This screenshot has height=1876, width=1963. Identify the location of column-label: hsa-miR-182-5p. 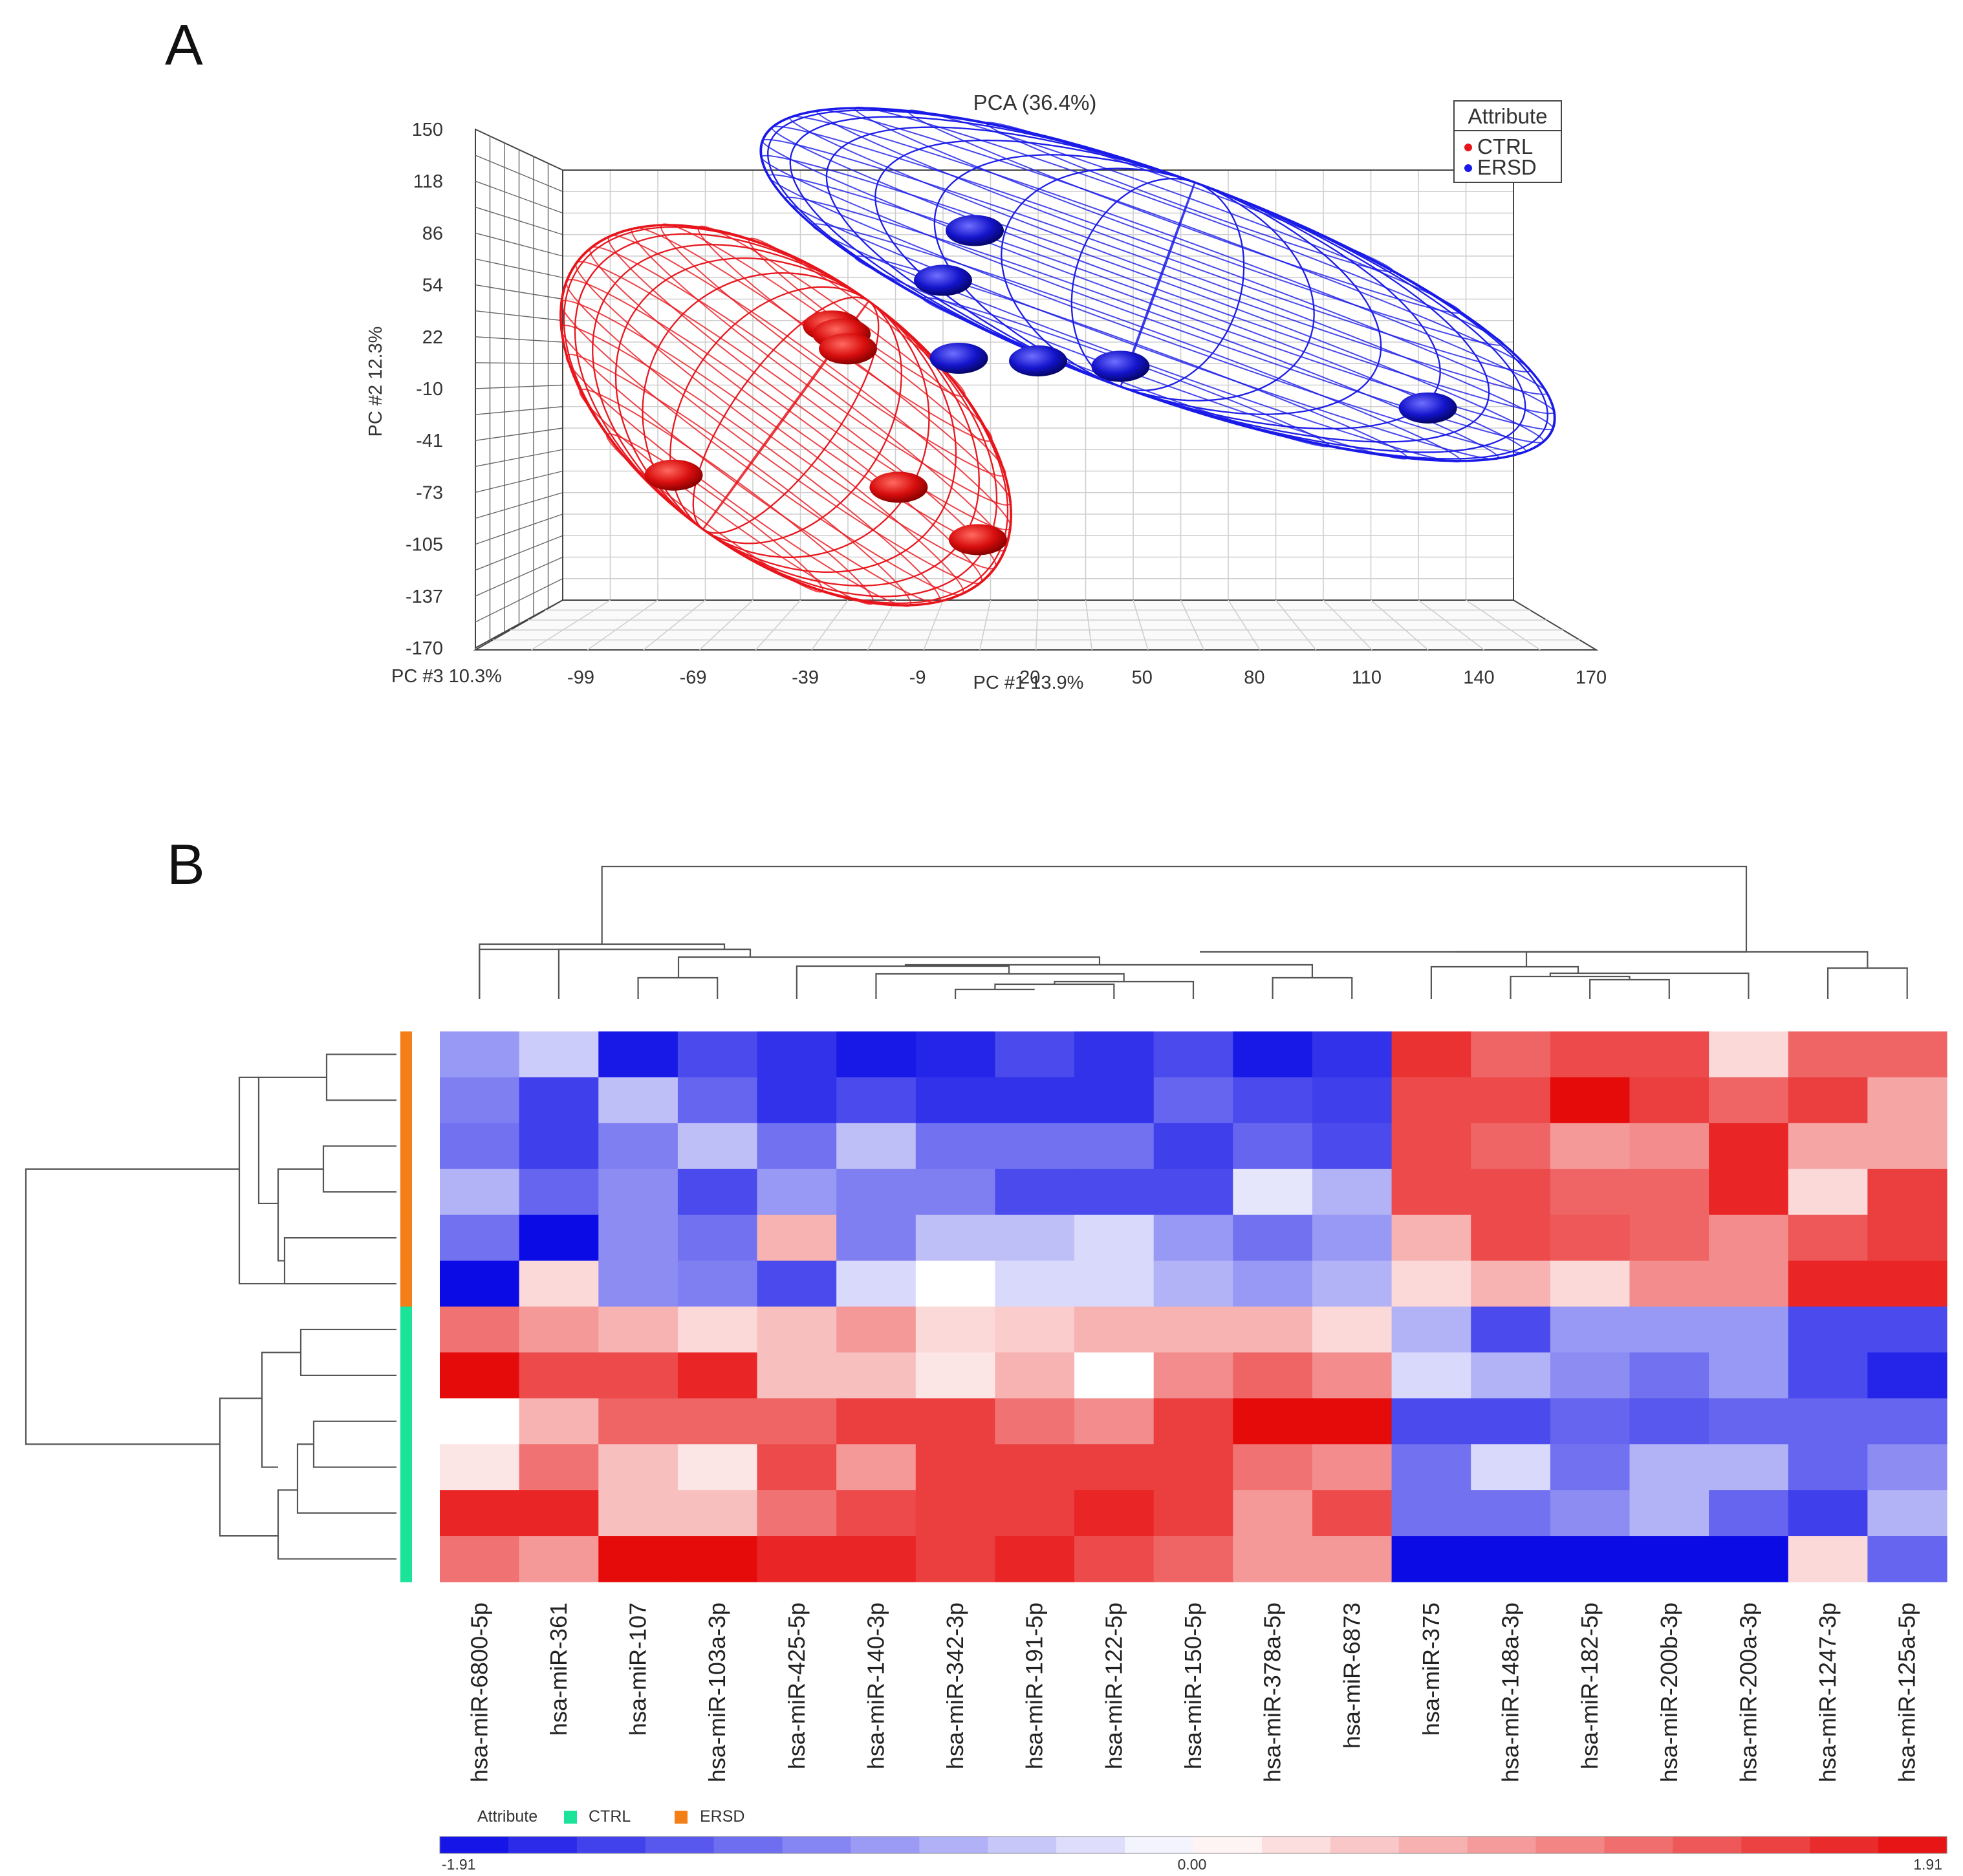
(1589, 1685).